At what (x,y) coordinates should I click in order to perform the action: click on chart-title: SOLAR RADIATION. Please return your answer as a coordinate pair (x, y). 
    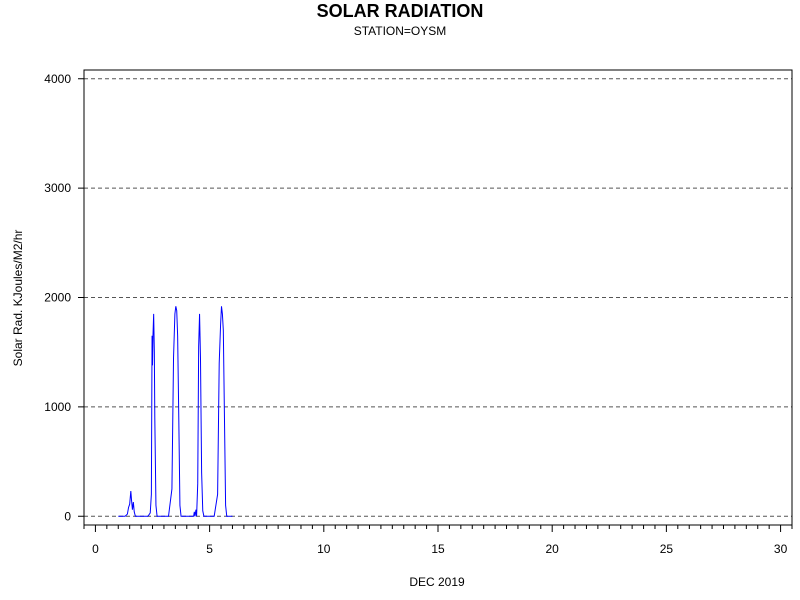
    Looking at the image, I should click on (400, 11).